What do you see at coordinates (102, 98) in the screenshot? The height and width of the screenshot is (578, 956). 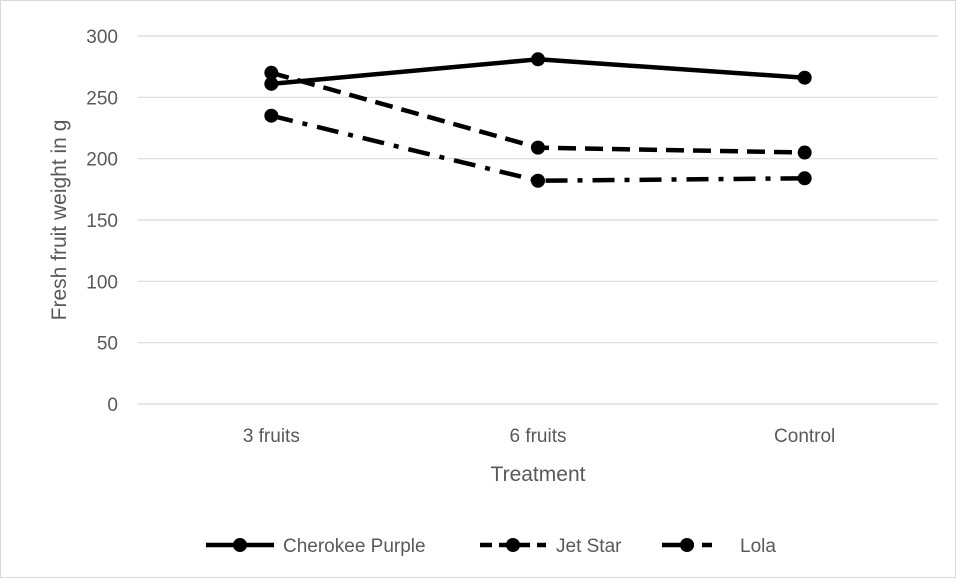 I see `y-tick-label: 250` at bounding box center [102, 98].